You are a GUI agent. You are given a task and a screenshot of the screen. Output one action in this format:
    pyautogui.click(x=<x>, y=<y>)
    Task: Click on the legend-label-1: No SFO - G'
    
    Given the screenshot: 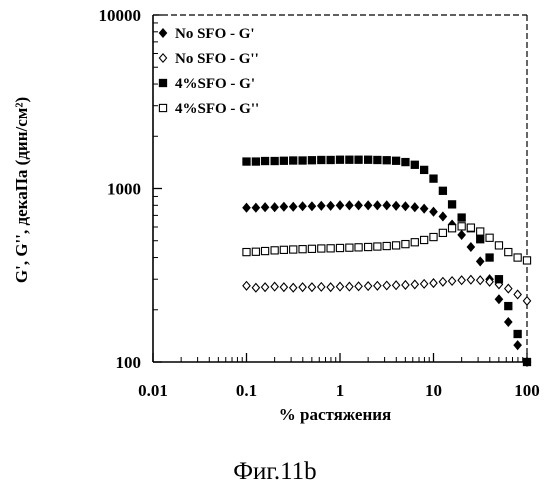 What is the action you would take?
    pyautogui.click(x=215, y=34)
    